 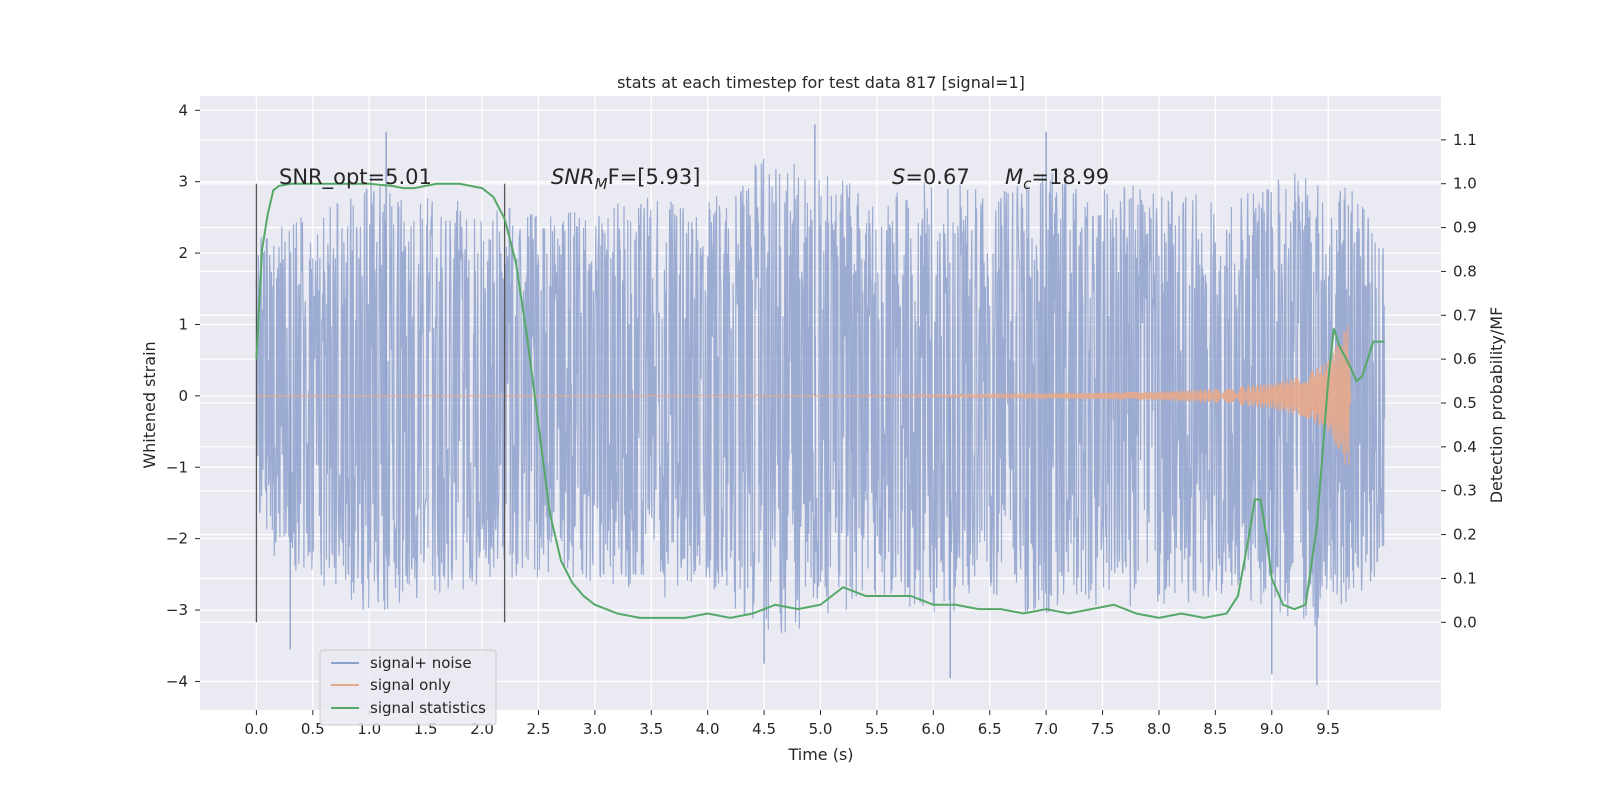 What do you see at coordinates (313, 729) in the screenshot?
I see `x-tick-label-1: 0.5` at bounding box center [313, 729].